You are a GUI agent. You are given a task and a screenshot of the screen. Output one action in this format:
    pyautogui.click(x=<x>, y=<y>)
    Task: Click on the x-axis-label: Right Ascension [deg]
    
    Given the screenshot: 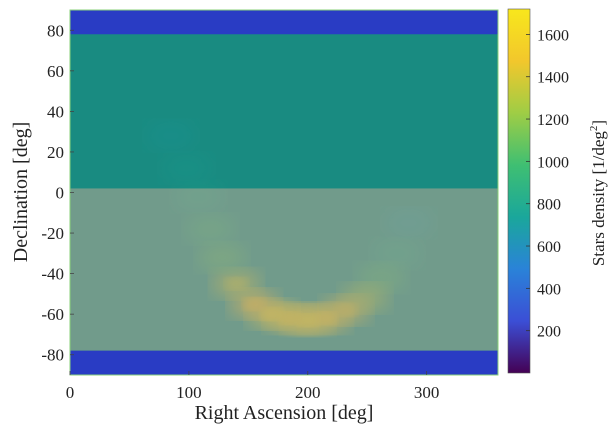 What is the action you would take?
    pyautogui.click(x=284, y=413)
    